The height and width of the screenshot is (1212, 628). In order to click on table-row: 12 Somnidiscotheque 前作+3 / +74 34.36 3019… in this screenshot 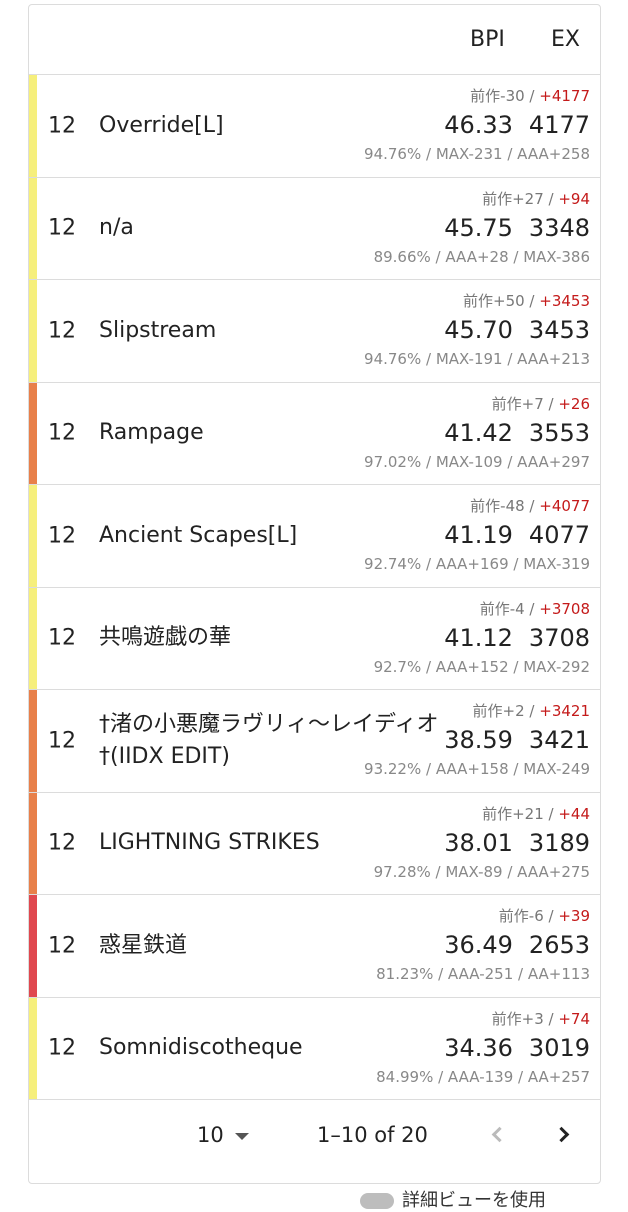, I will do `click(314, 1048)`.